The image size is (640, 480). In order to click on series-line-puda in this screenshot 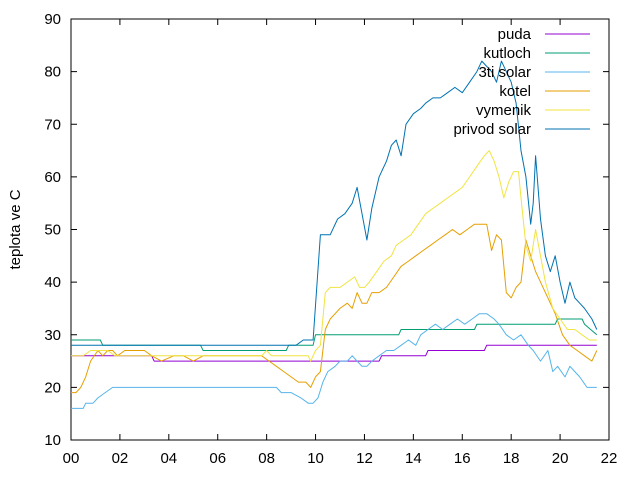, I will do `click(334, 353)`.